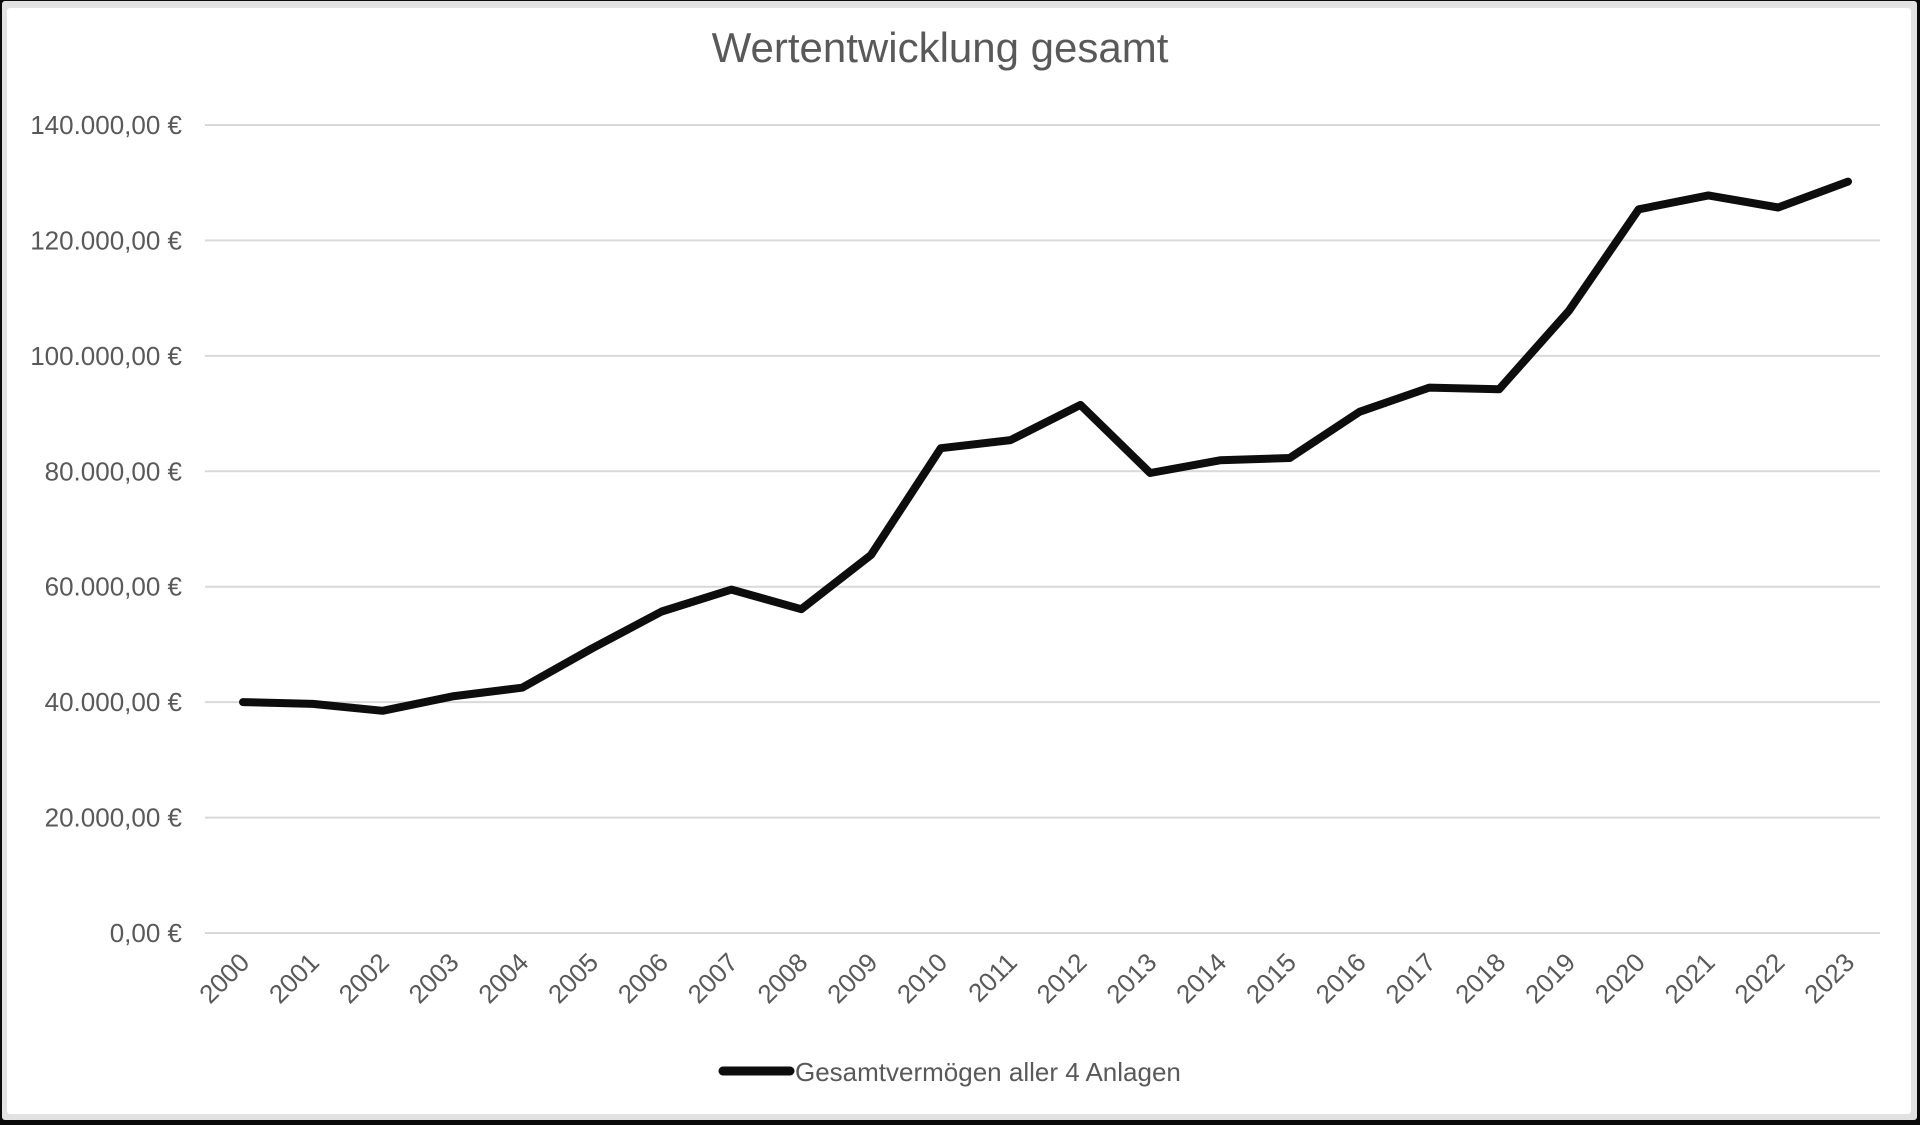 The height and width of the screenshot is (1125, 1920). What do you see at coordinates (106, 240) in the screenshot?
I see `y-tick-label: 120.000,00 €` at bounding box center [106, 240].